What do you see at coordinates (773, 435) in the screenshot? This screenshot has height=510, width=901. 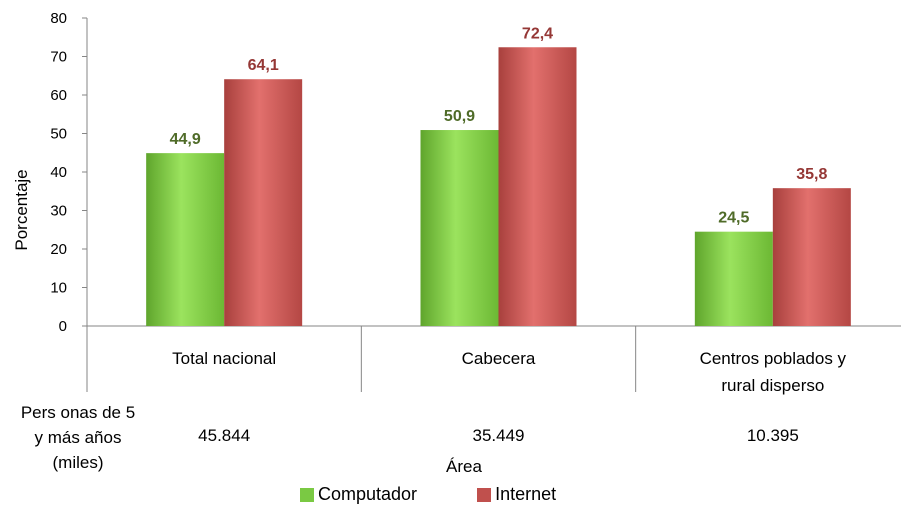 I see `table-value: 10.395` at bounding box center [773, 435].